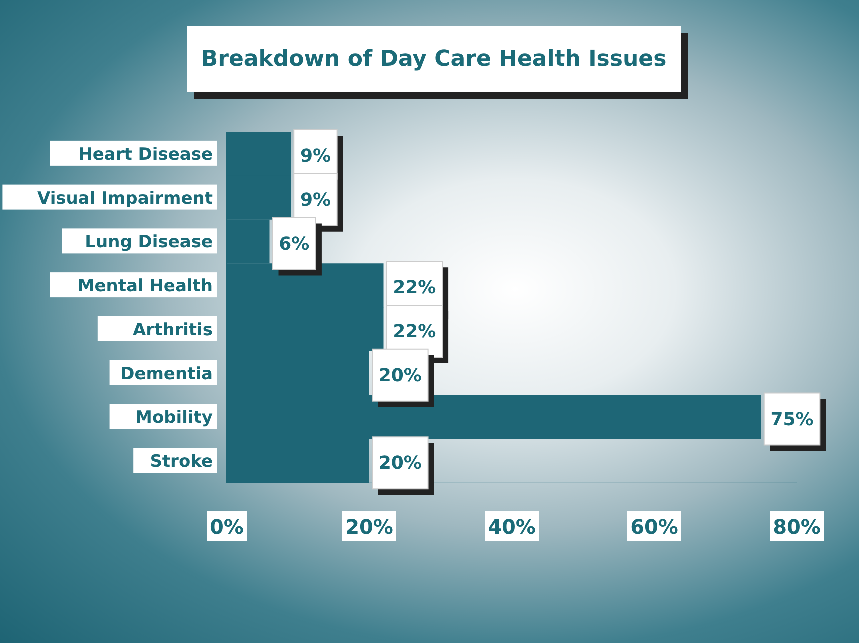  I want to click on y-tick-label: Arthritis, so click(172, 330).